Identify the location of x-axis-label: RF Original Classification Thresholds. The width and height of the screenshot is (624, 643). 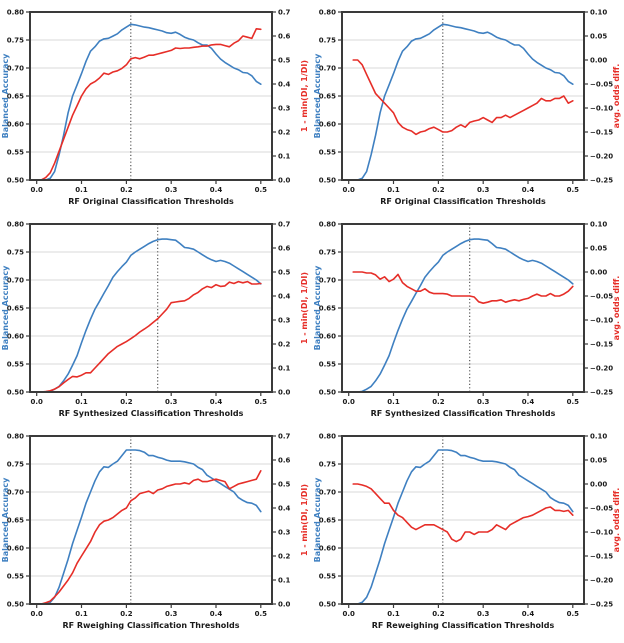
(151, 201).